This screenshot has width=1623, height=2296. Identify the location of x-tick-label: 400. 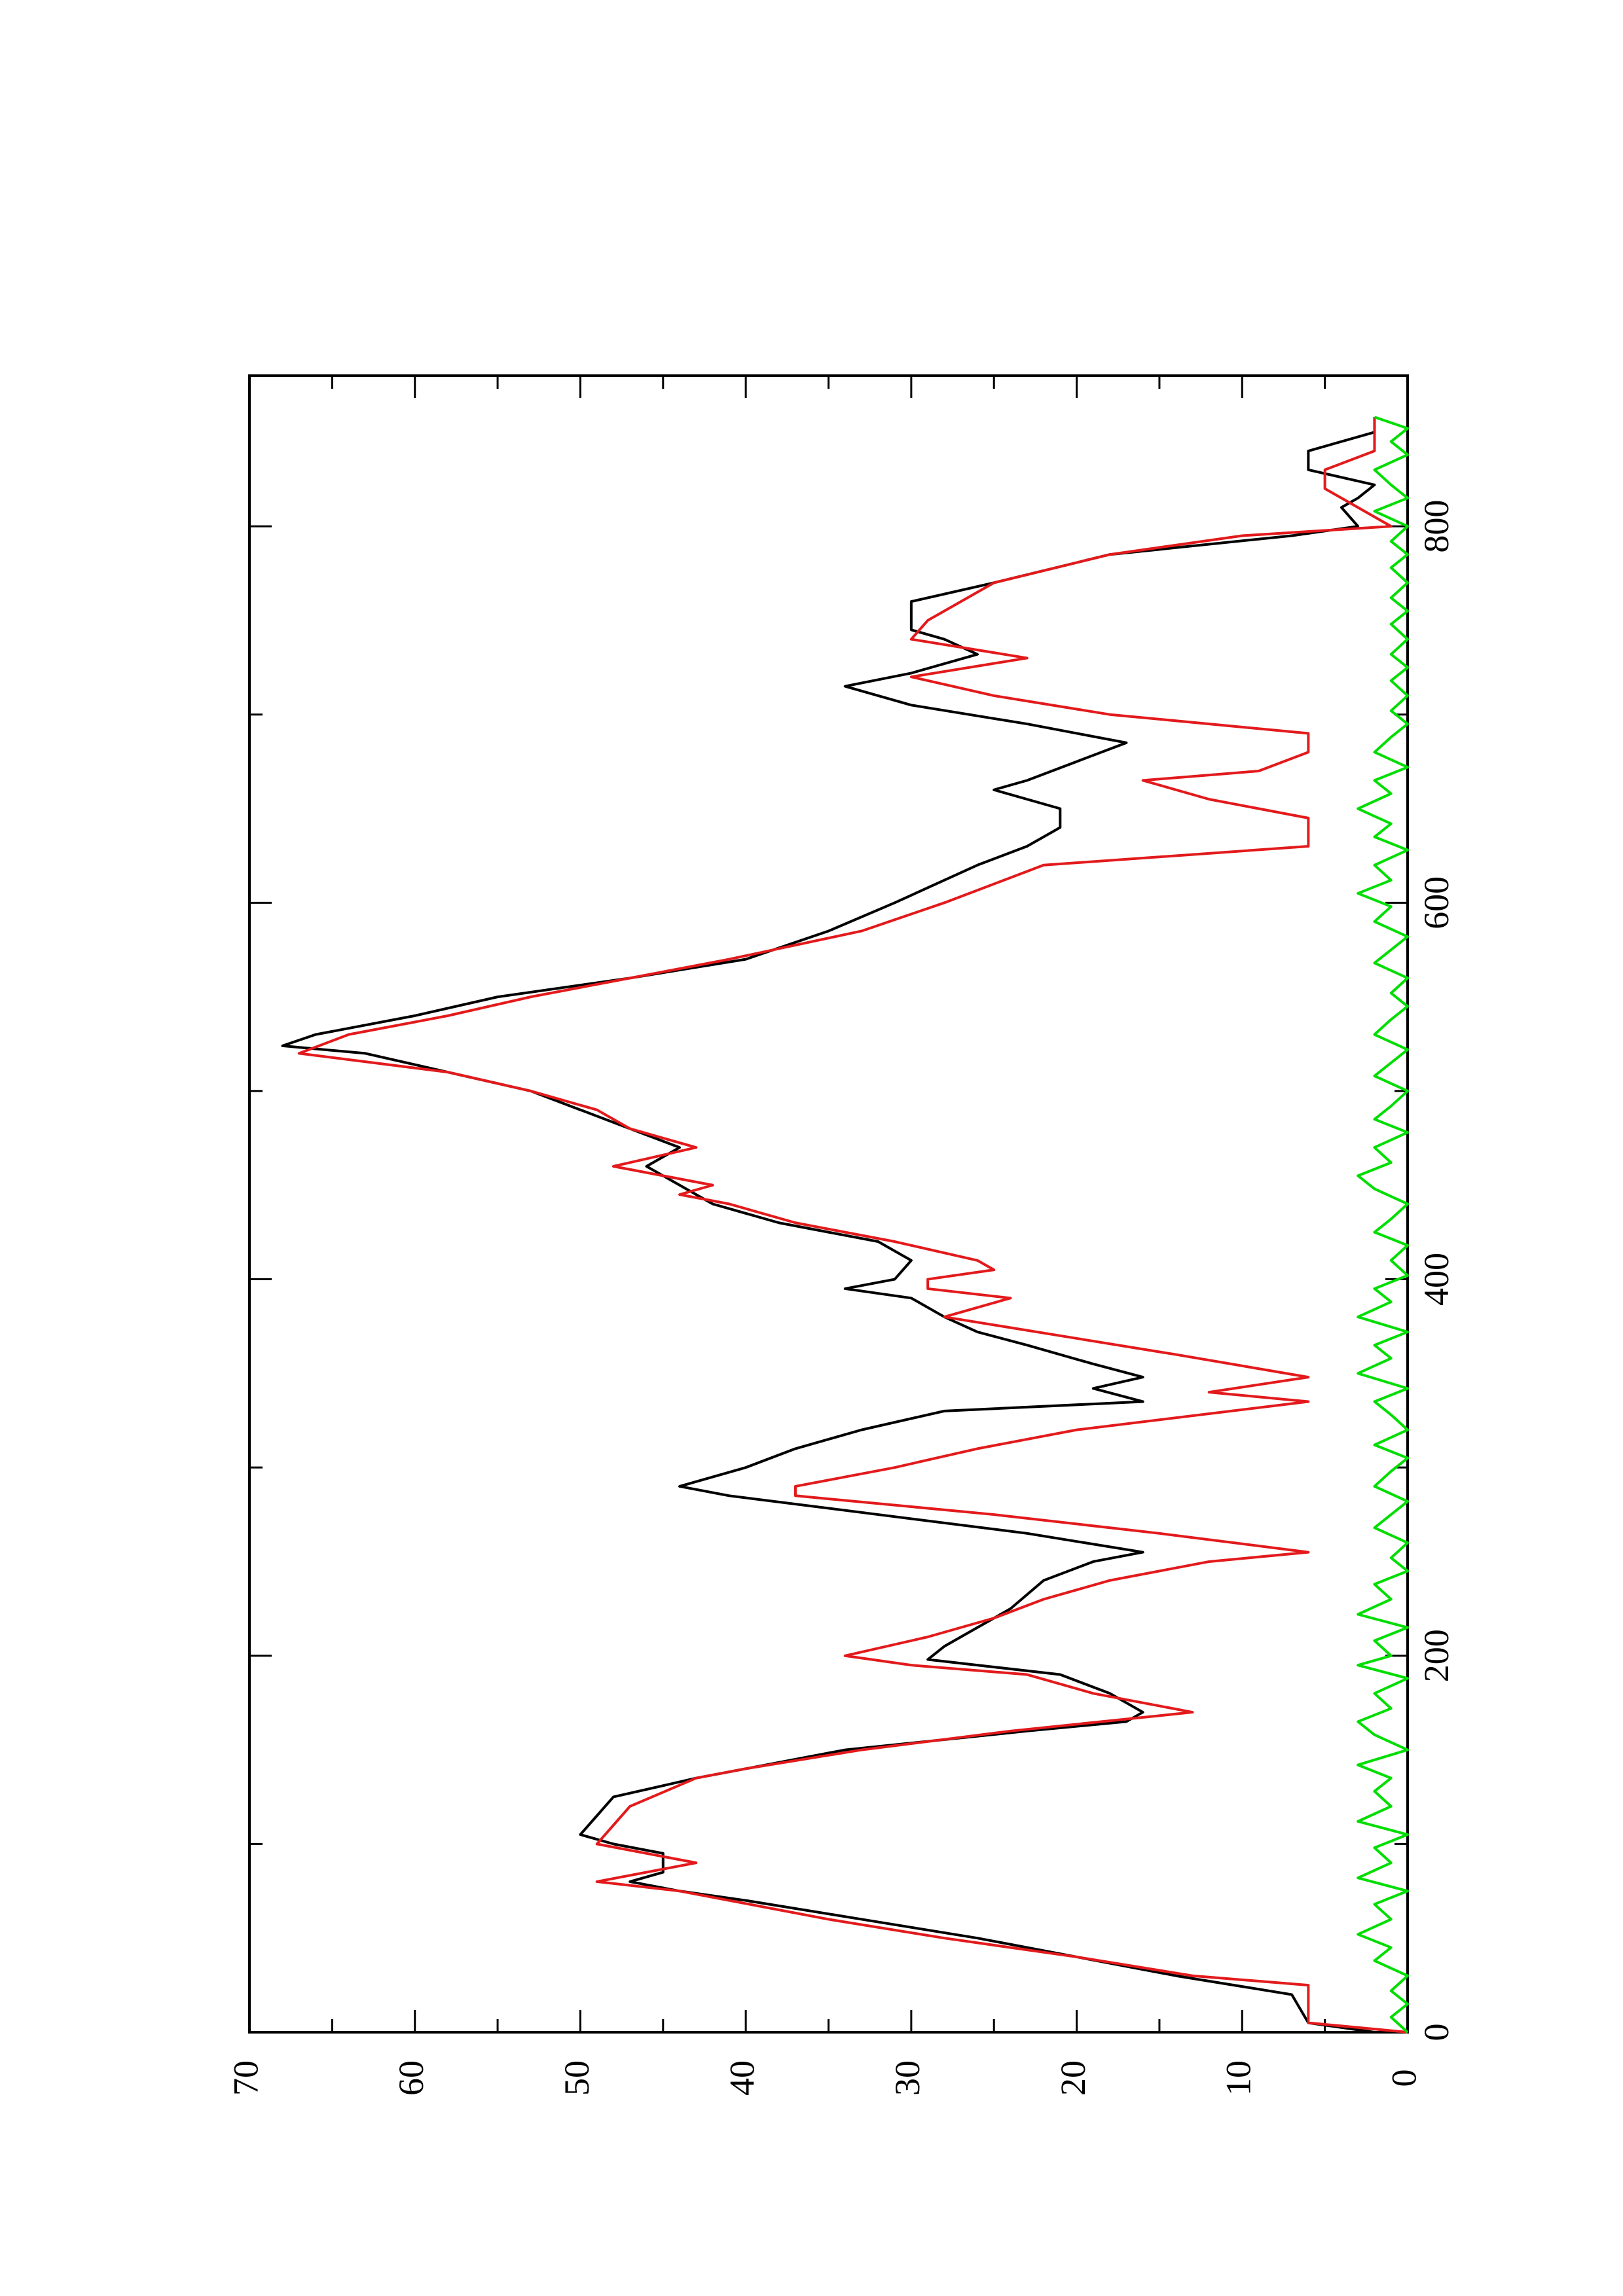
(1436, 1279).